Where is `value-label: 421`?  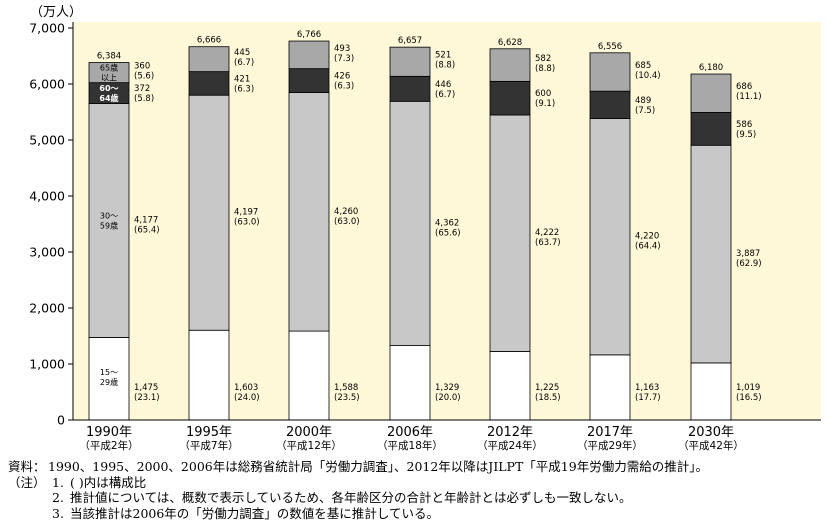
value-label: 421 is located at coordinates (242, 79).